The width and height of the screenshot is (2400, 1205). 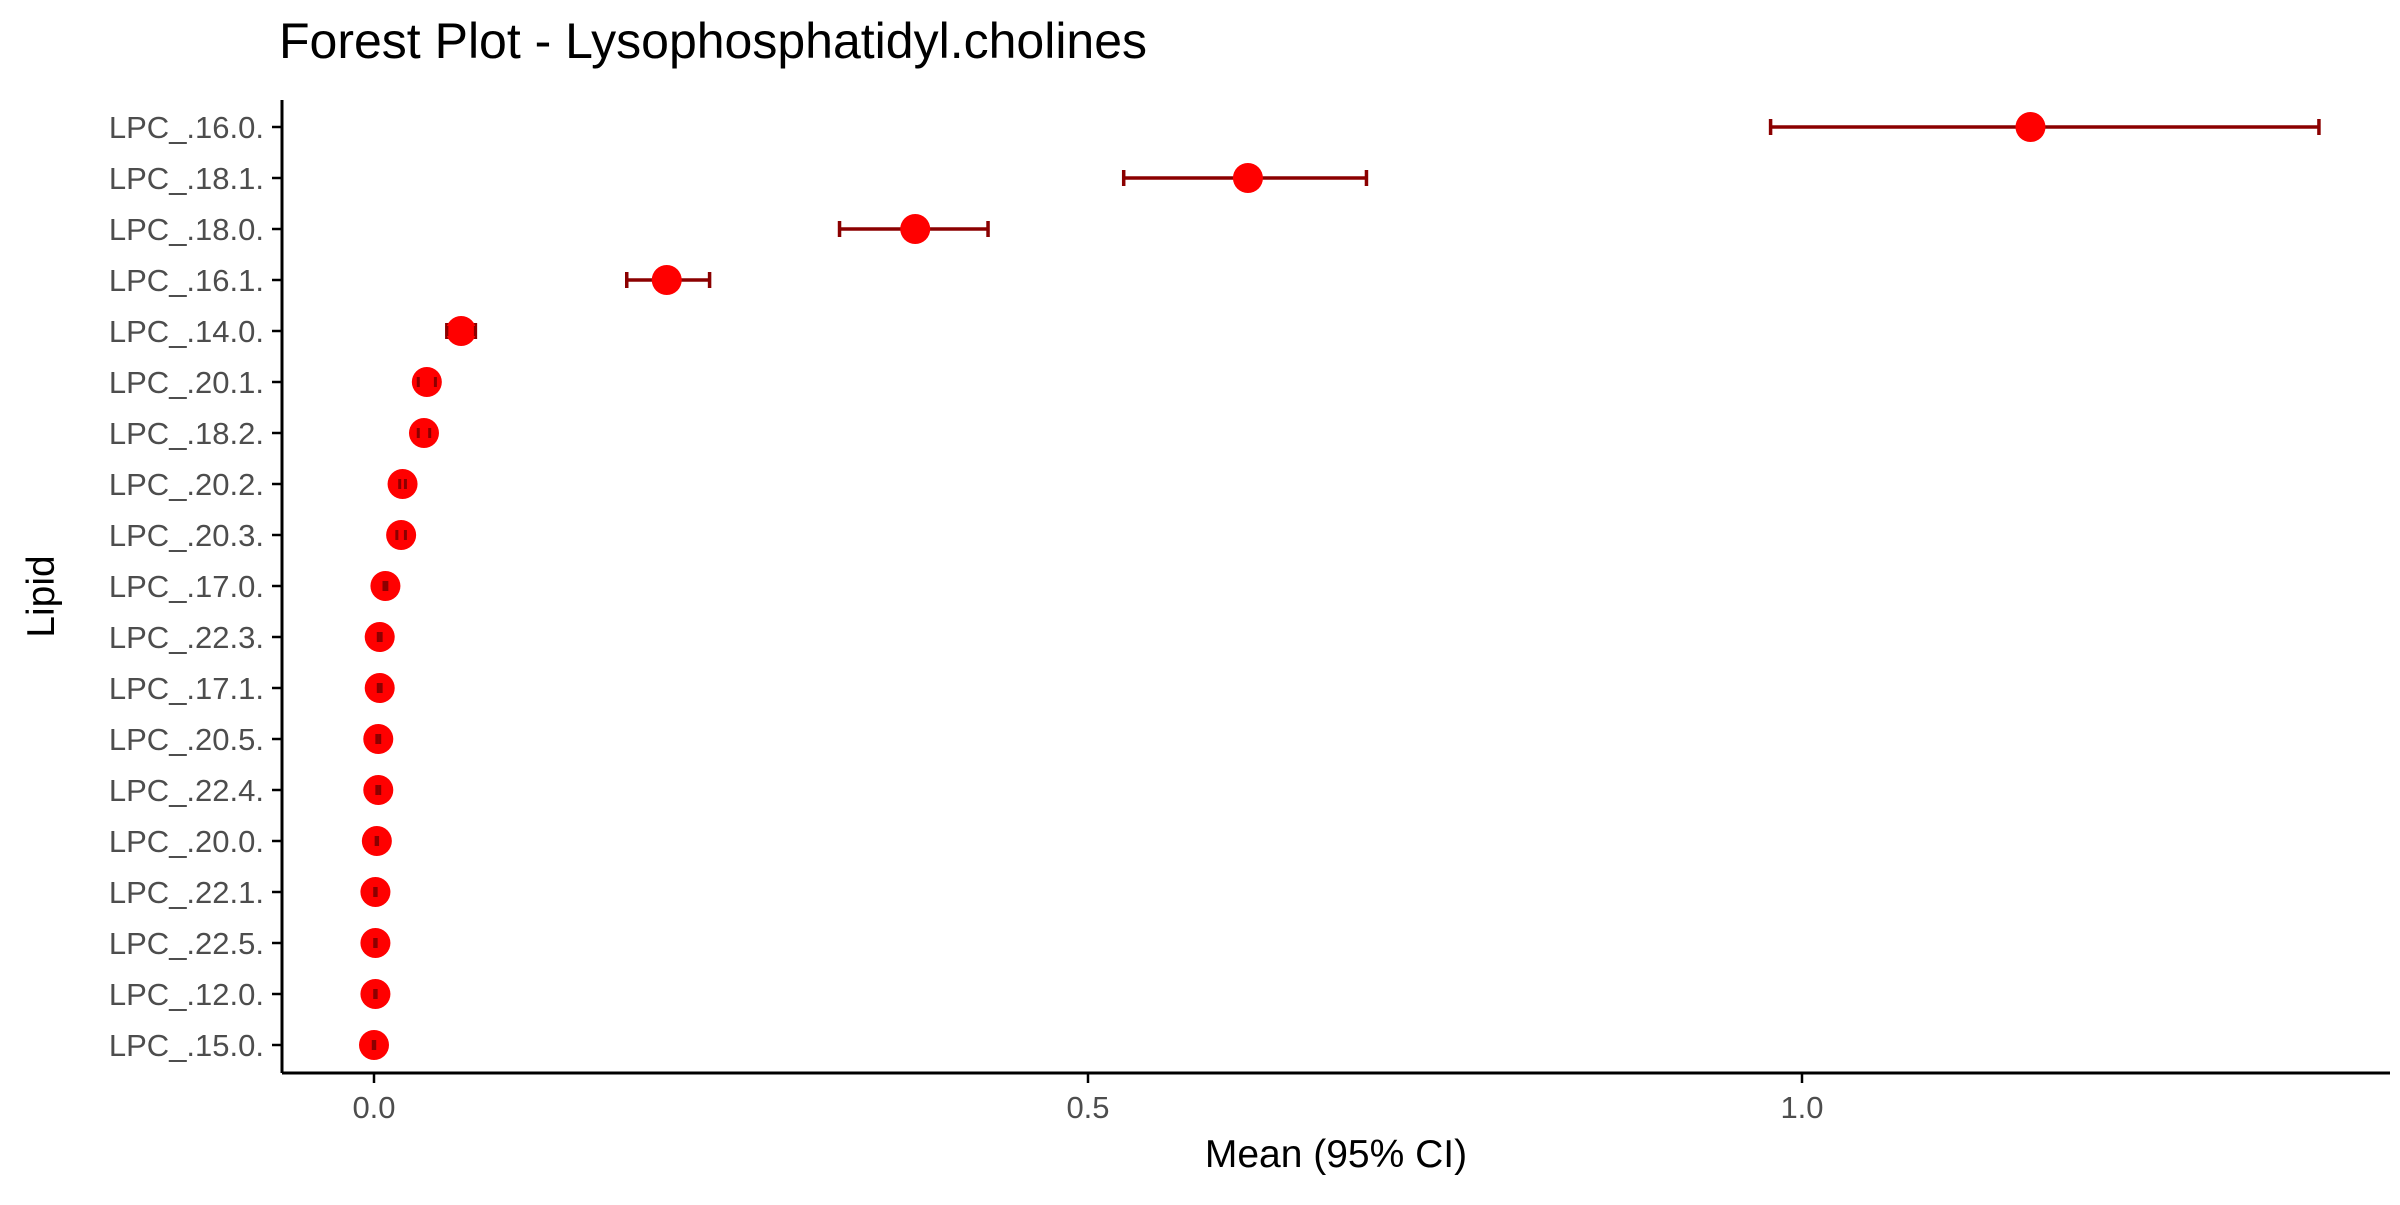 What do you see at coordinates (186, 688) in the screenshot?
I see `y-tick-label: LPC_.17.1.` at bounding box center [186, 688].